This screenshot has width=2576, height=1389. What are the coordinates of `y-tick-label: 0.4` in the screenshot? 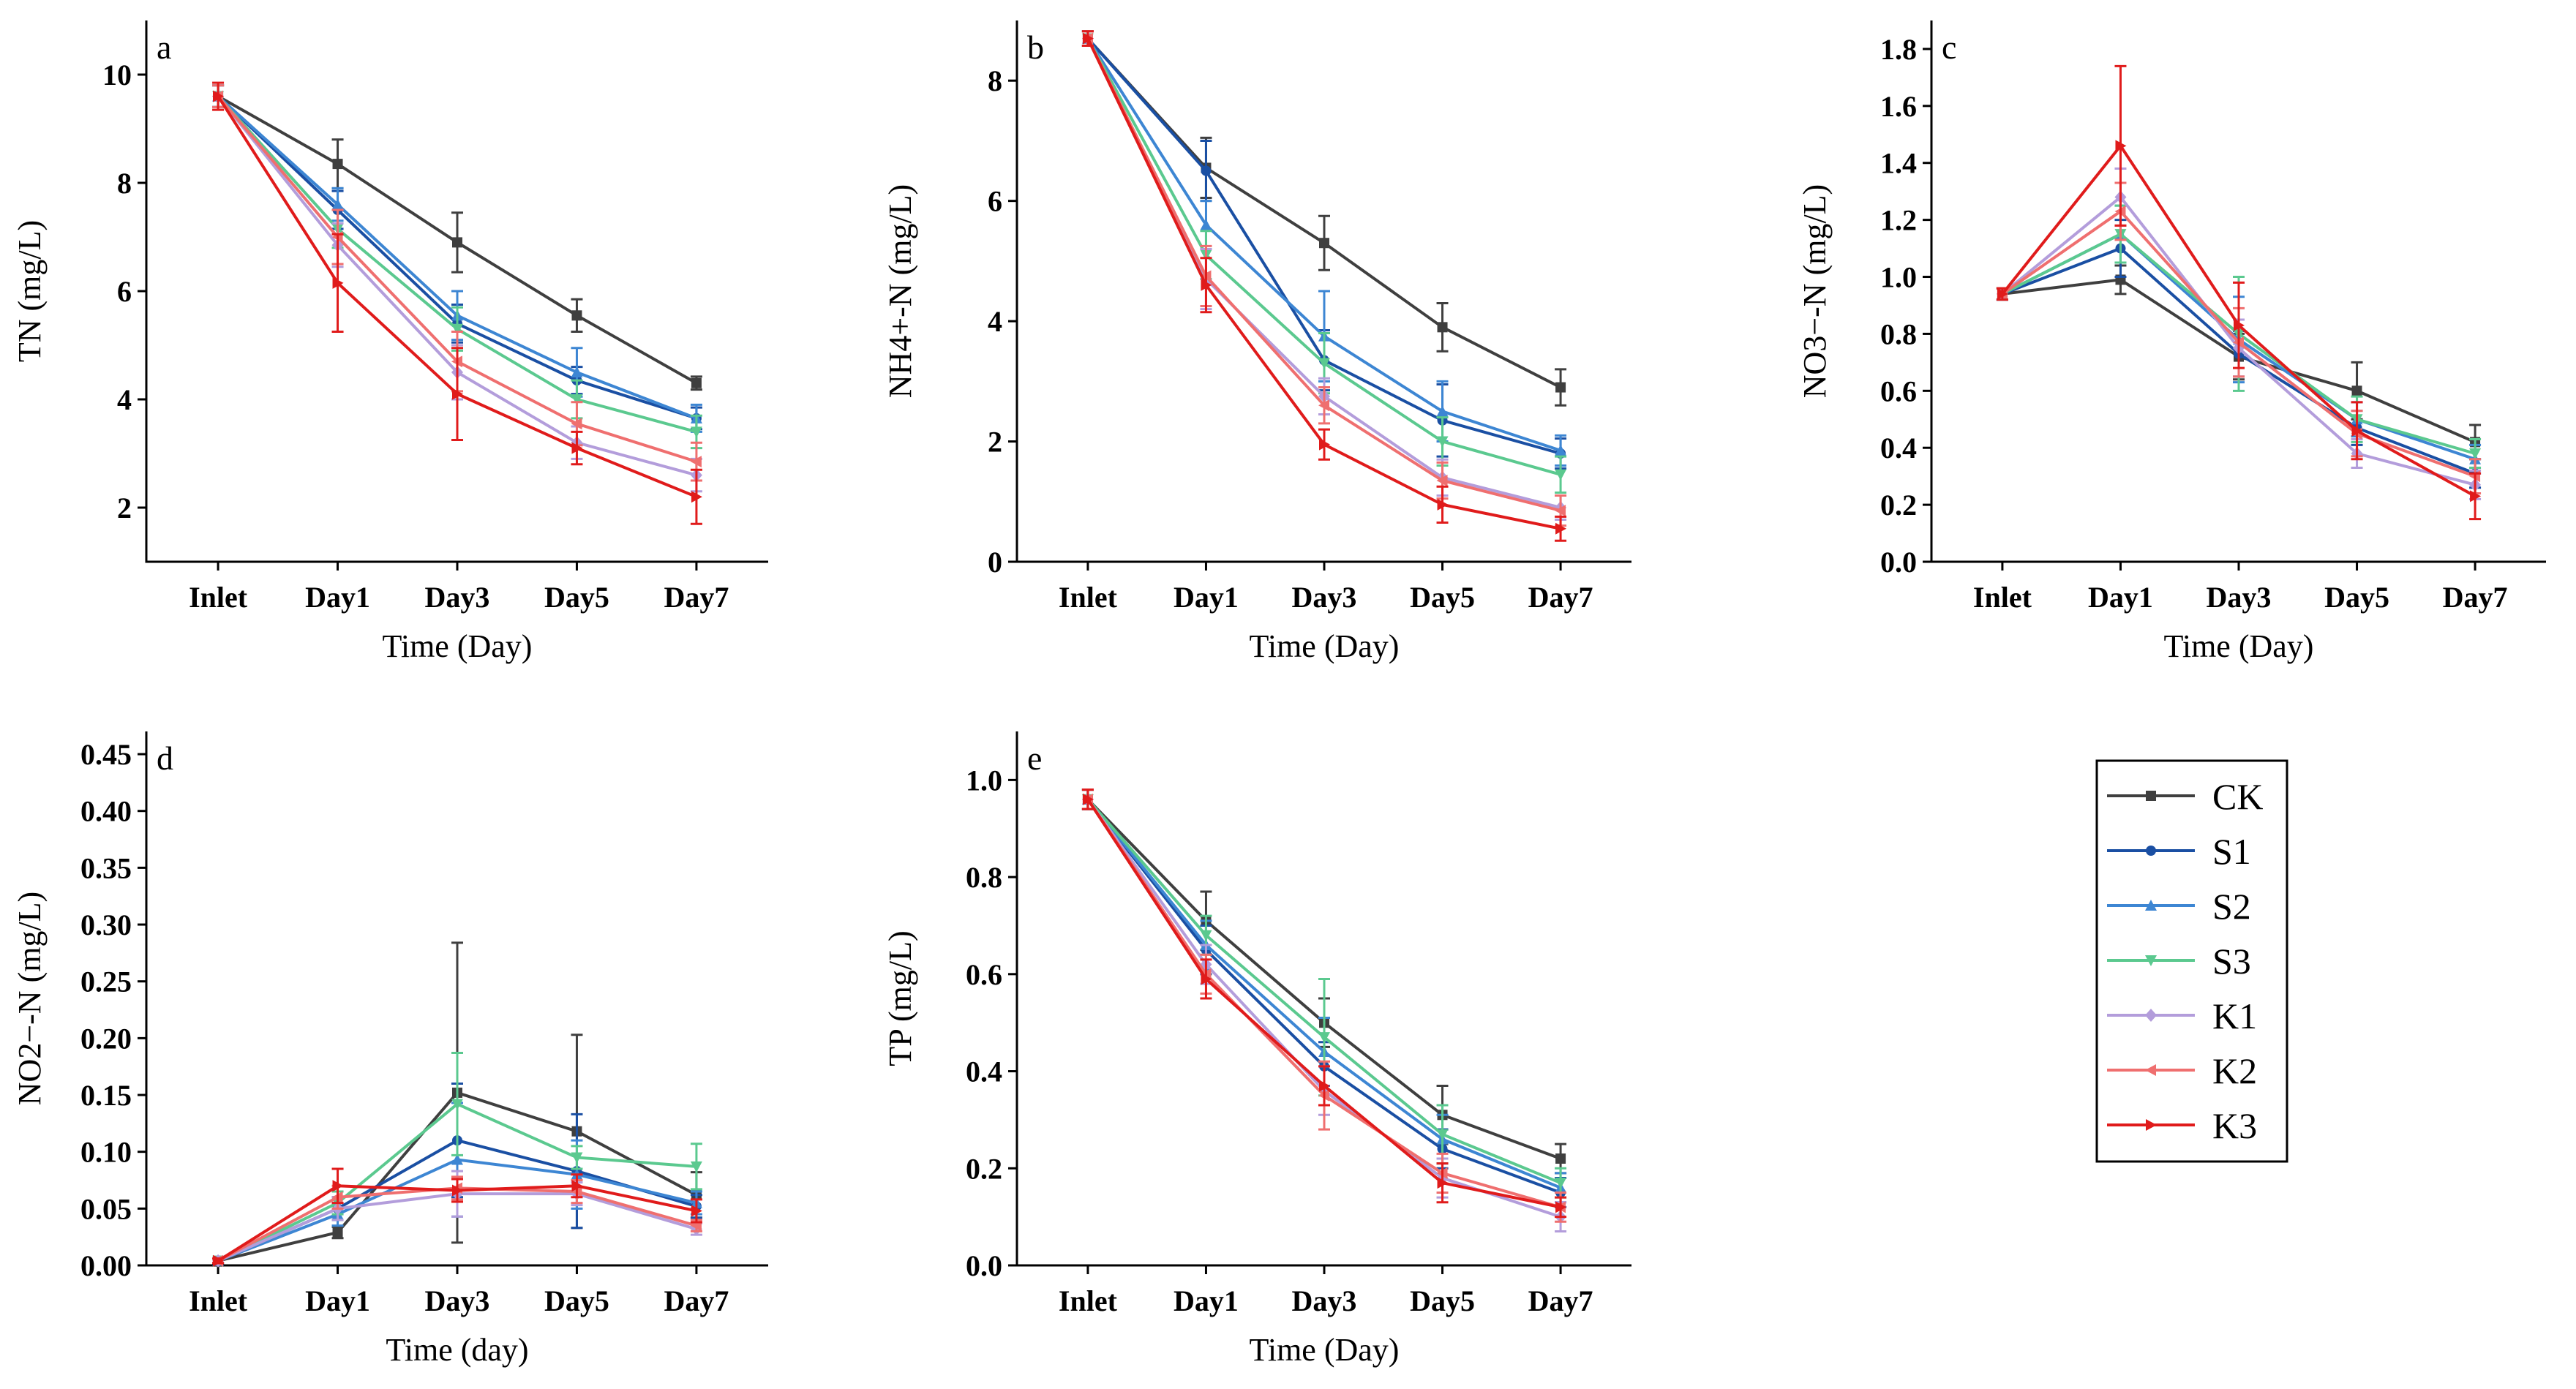 It's located at (1898, 448).